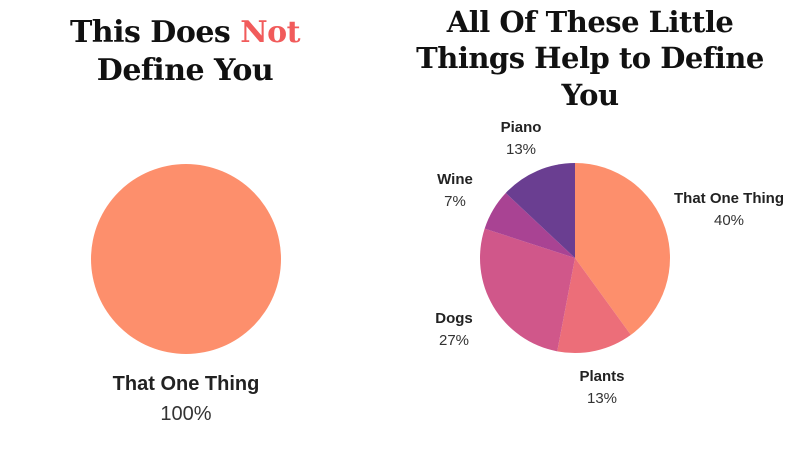  I want to click on slice-label-name: Wine, so click(455, 179).